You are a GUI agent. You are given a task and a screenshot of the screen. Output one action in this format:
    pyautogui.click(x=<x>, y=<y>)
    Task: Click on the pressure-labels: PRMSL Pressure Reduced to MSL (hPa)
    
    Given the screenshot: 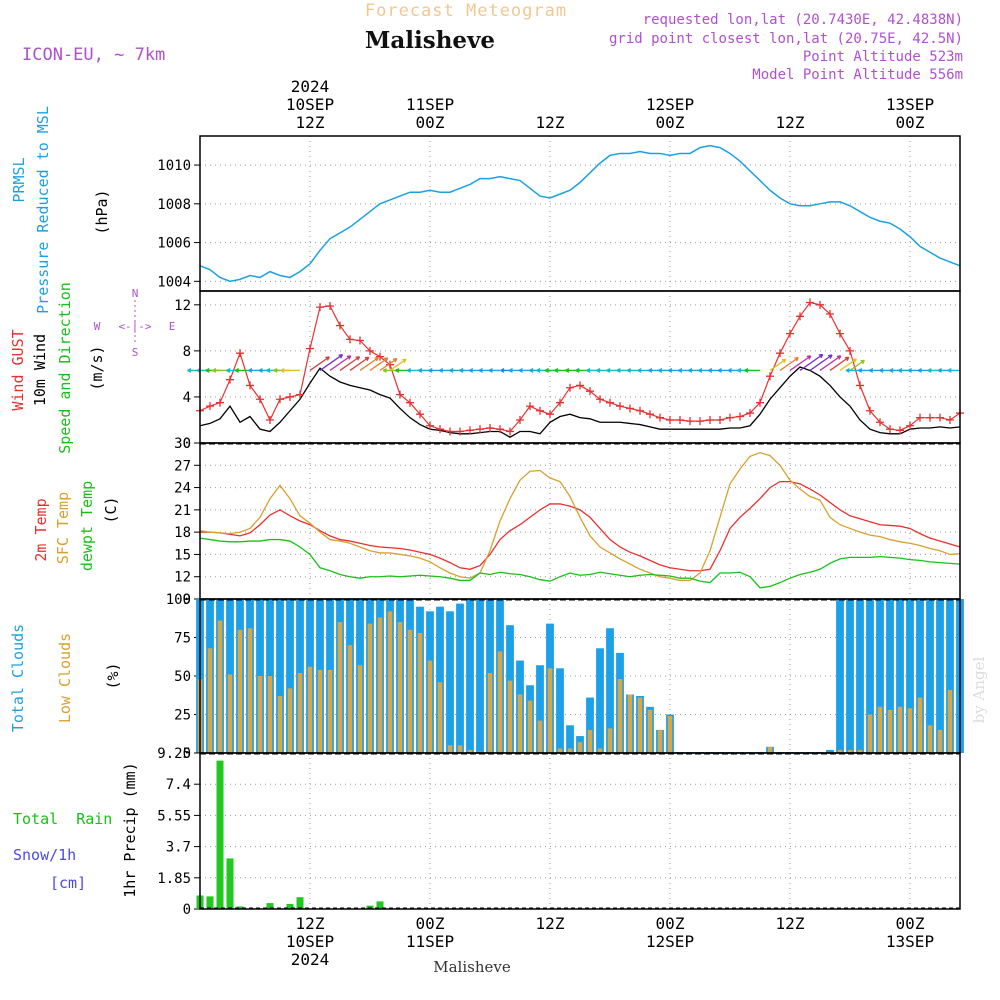 What is the action you would take?
    pyautogui.click(x=60, y=210)
    